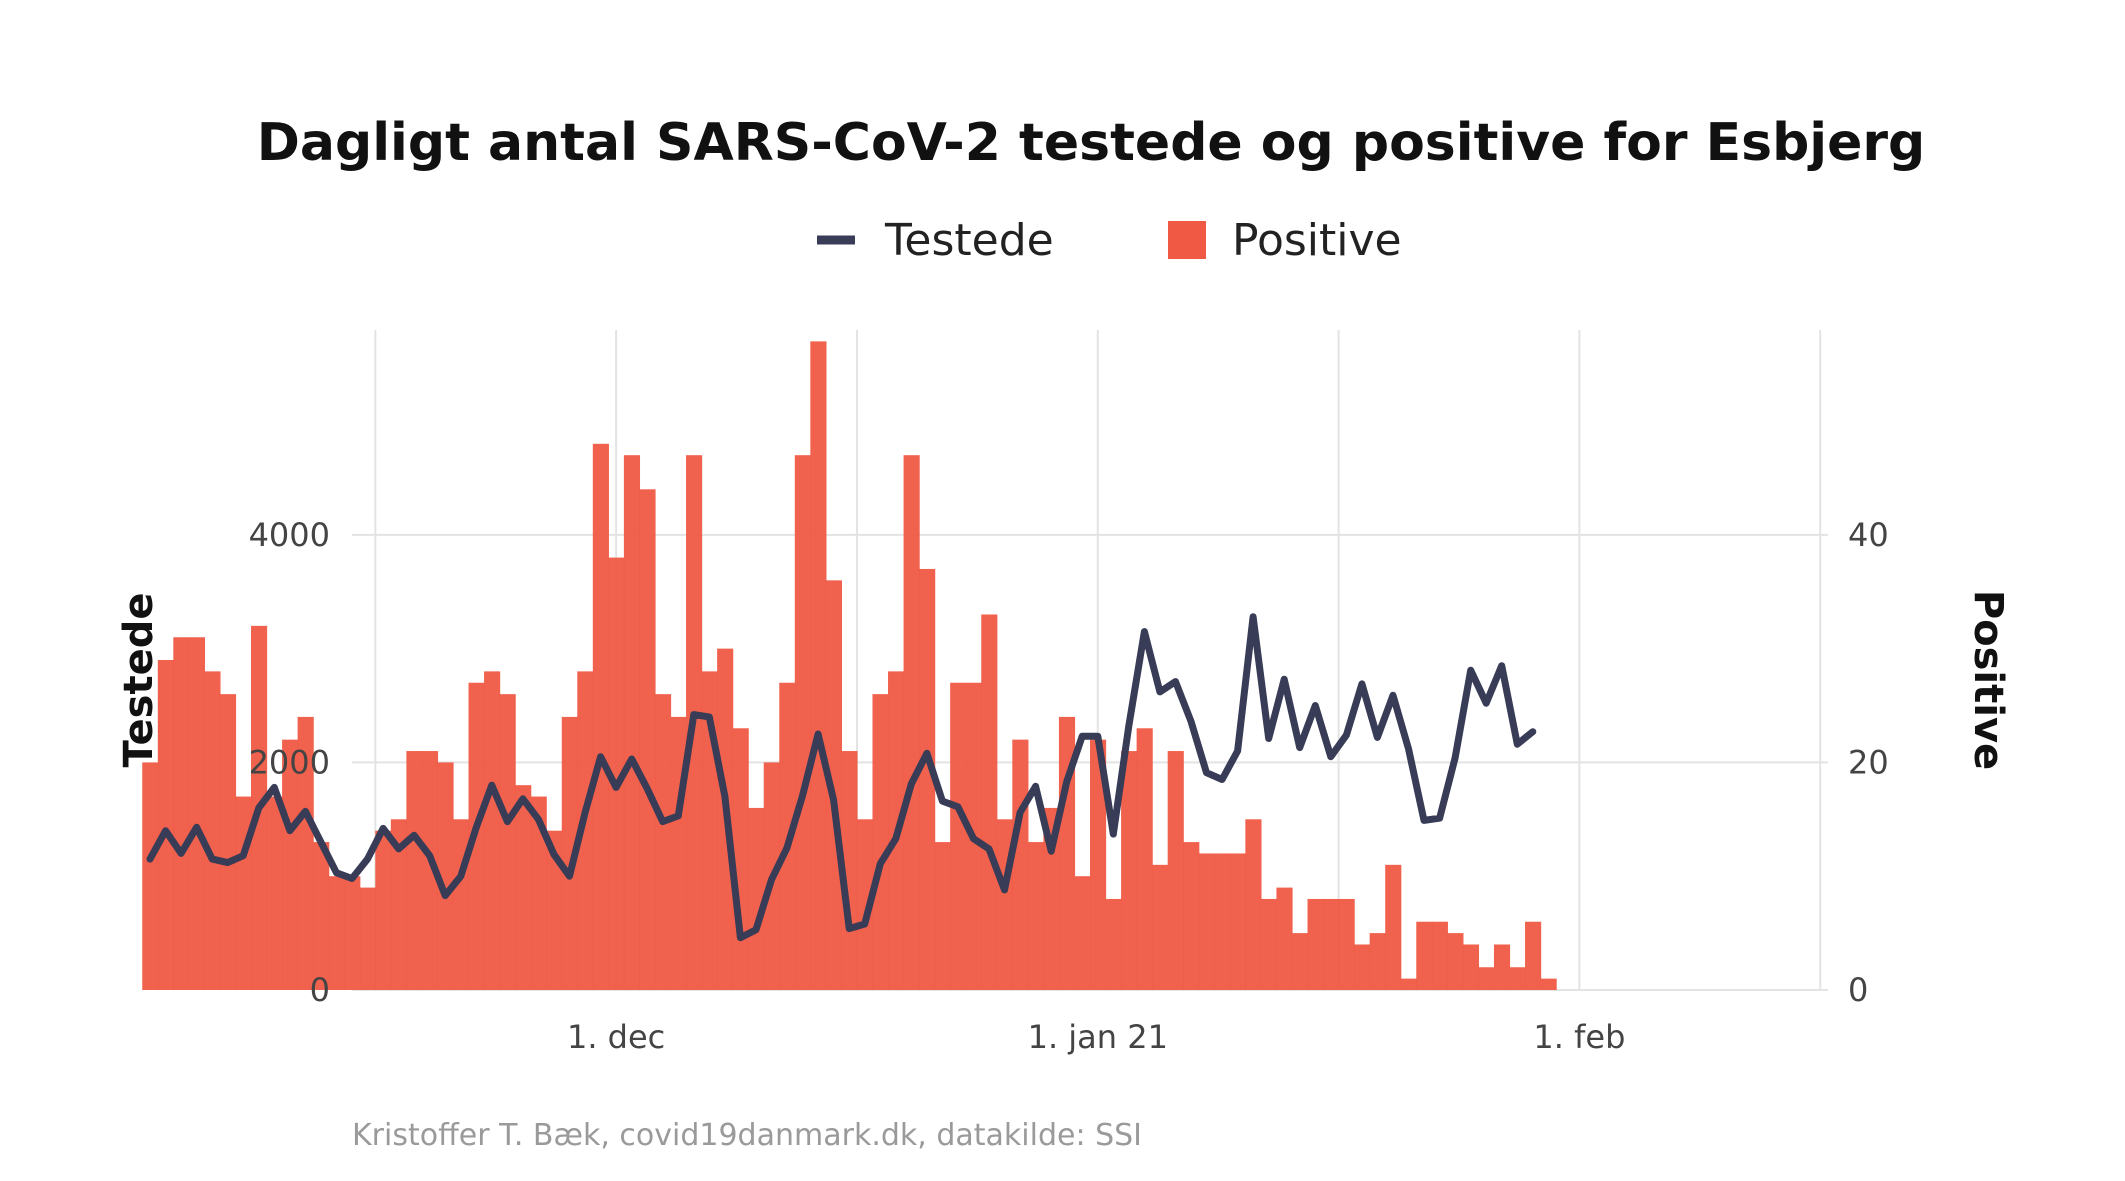  I want to click on legend-label-positive: Positive, so click(1317, 240).